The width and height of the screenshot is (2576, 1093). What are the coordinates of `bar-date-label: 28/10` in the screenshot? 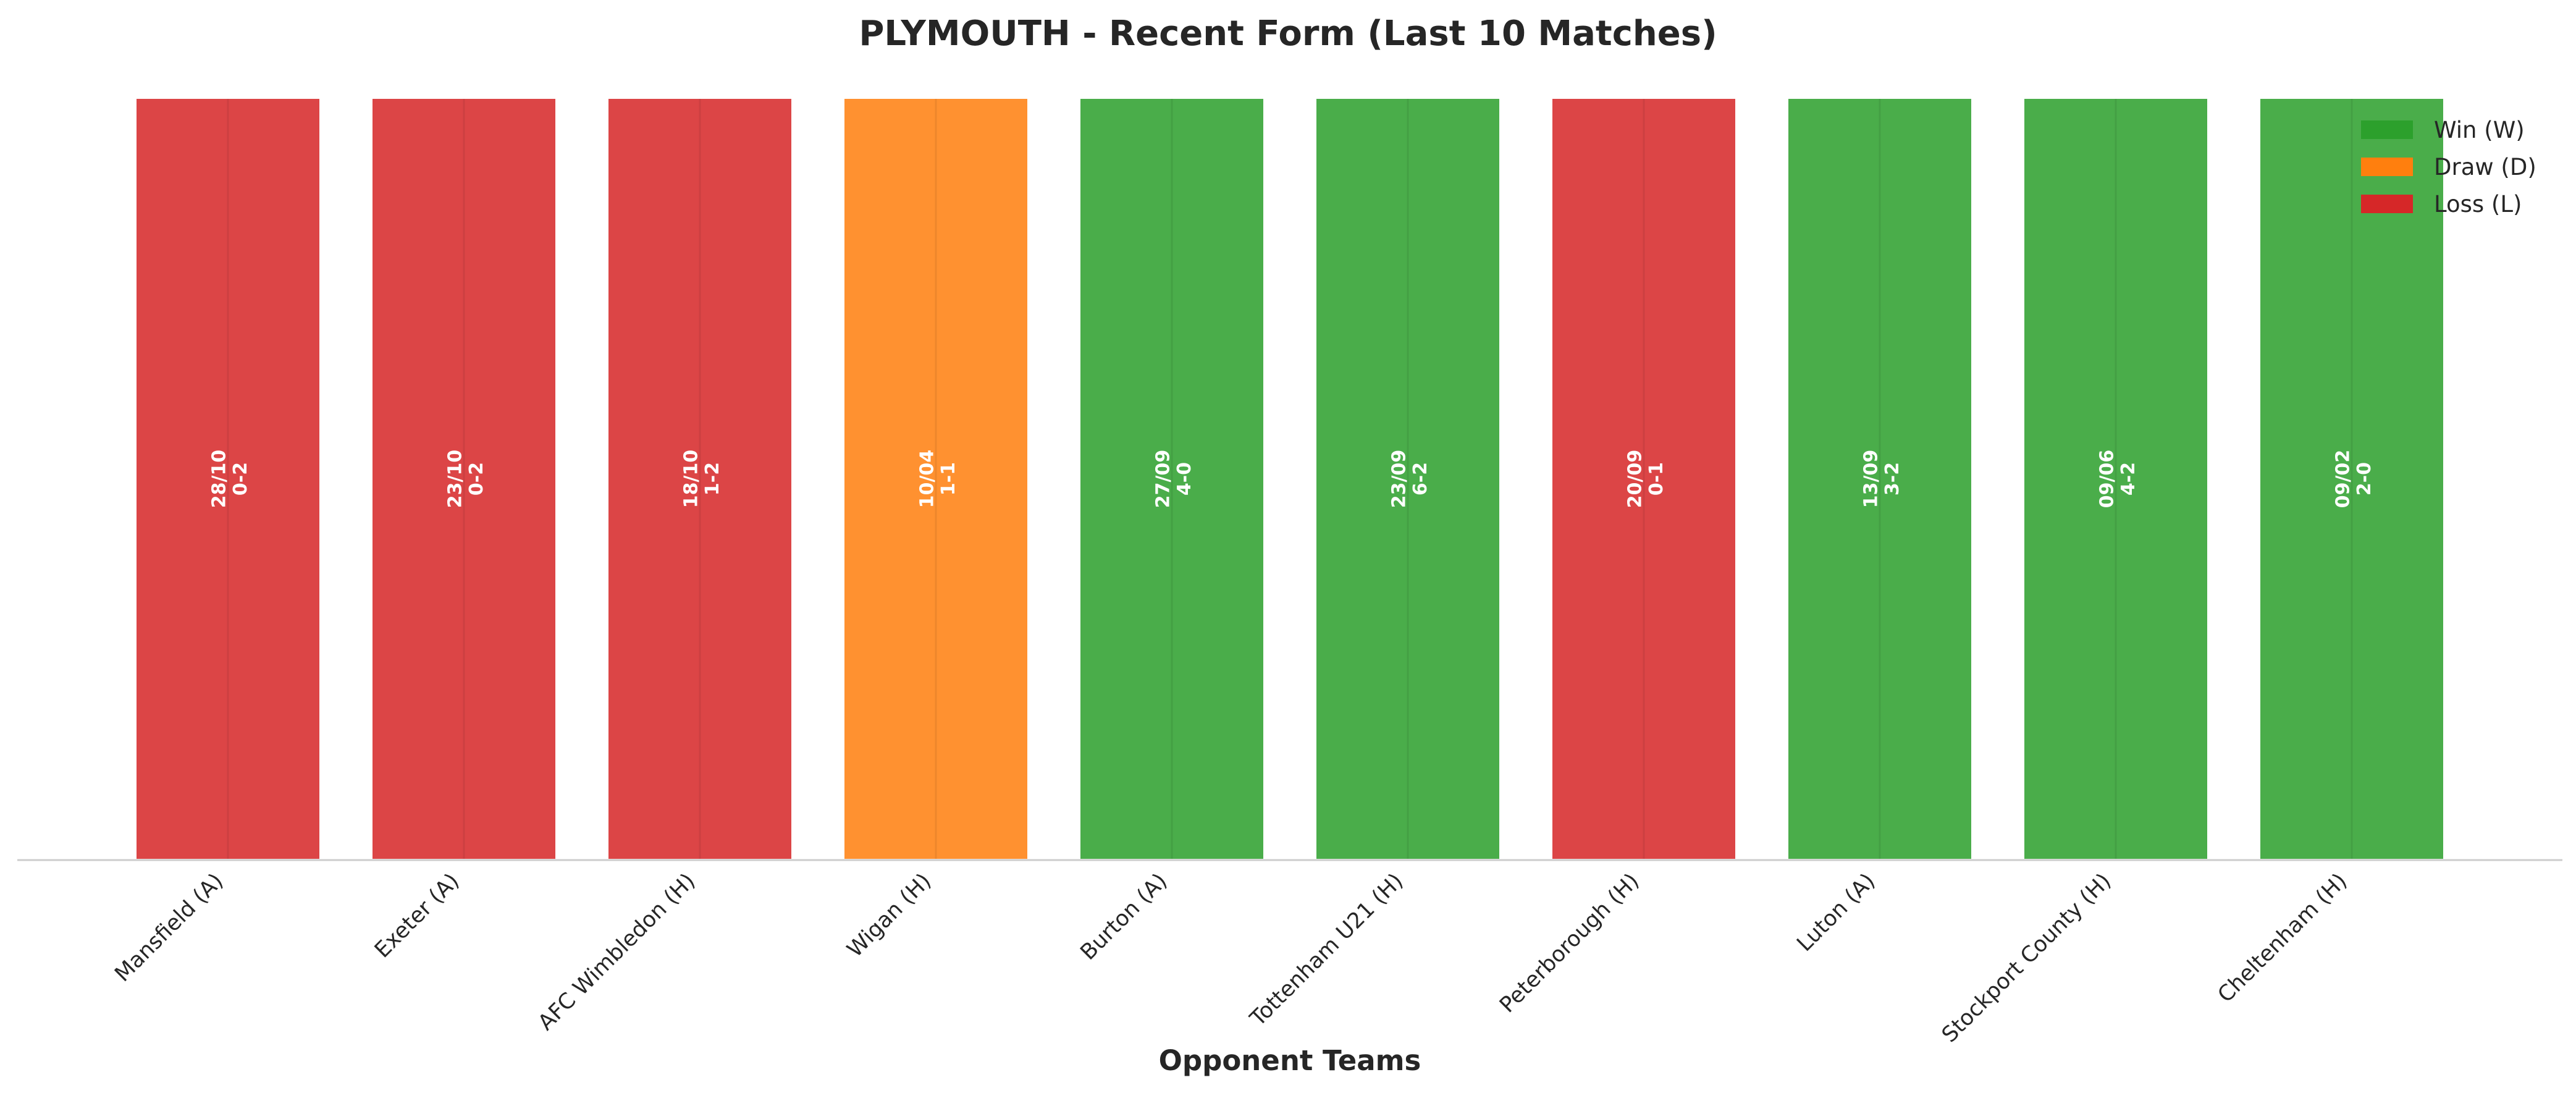 It's located at (219, 479).